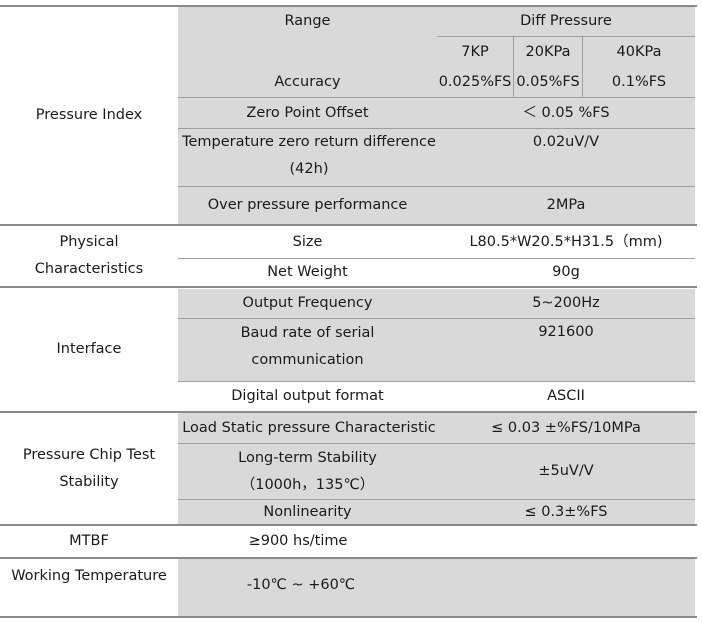 The width and height of the screenshot is (702, 623). Describe the element at coordinates (639, 82) in the screenshot. I see `accuracy-40kpa: 0.1%FS` at that location.